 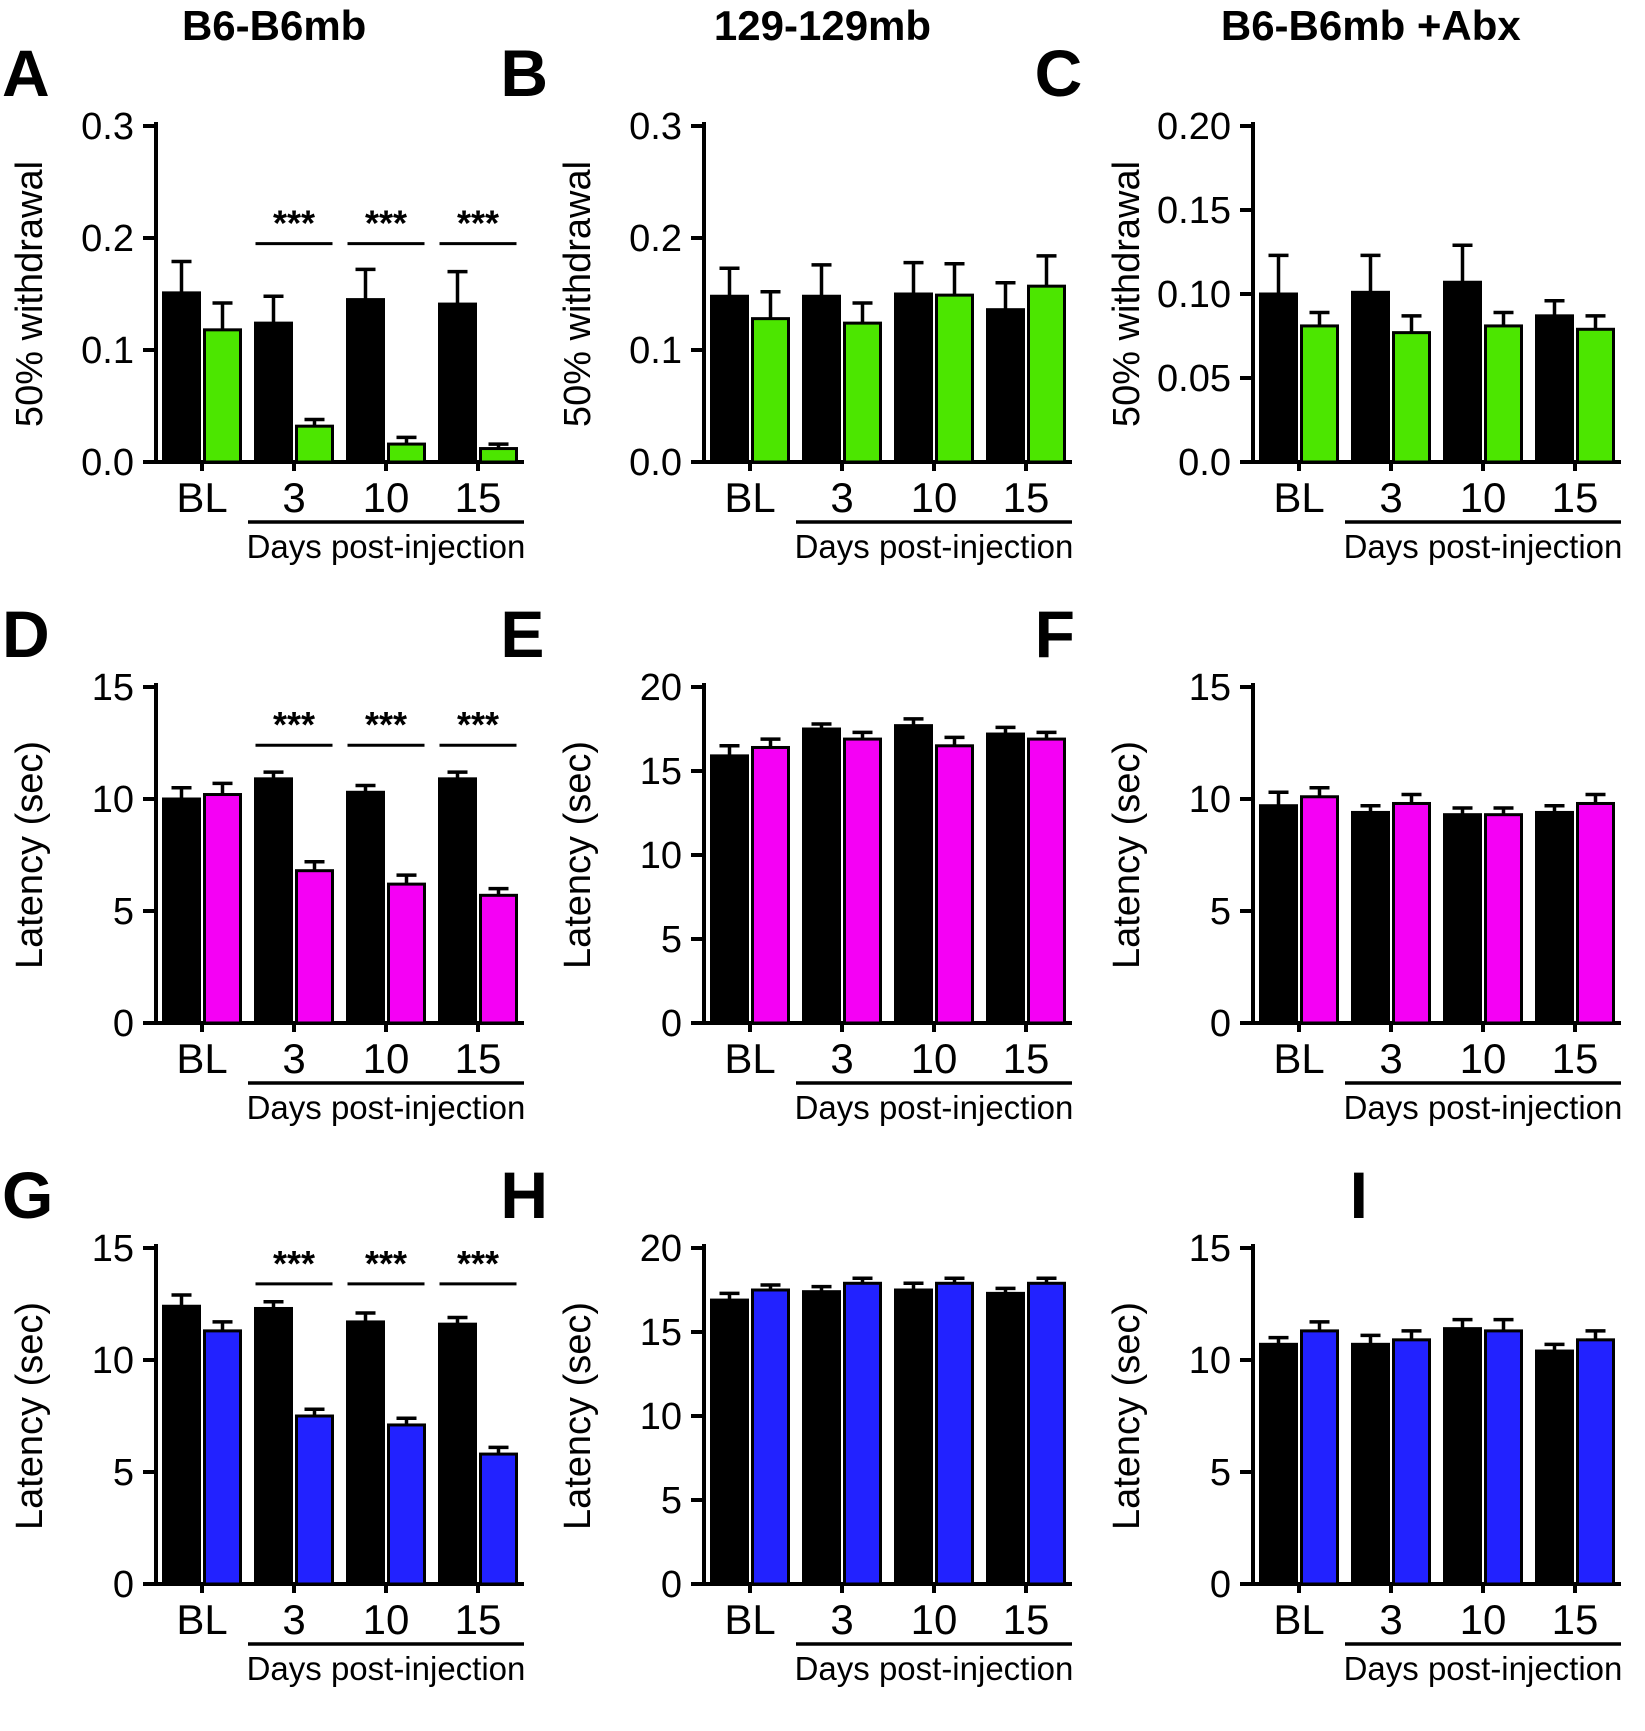 I want to click on svg-text: 0.20, so click(x=1194, y=127).